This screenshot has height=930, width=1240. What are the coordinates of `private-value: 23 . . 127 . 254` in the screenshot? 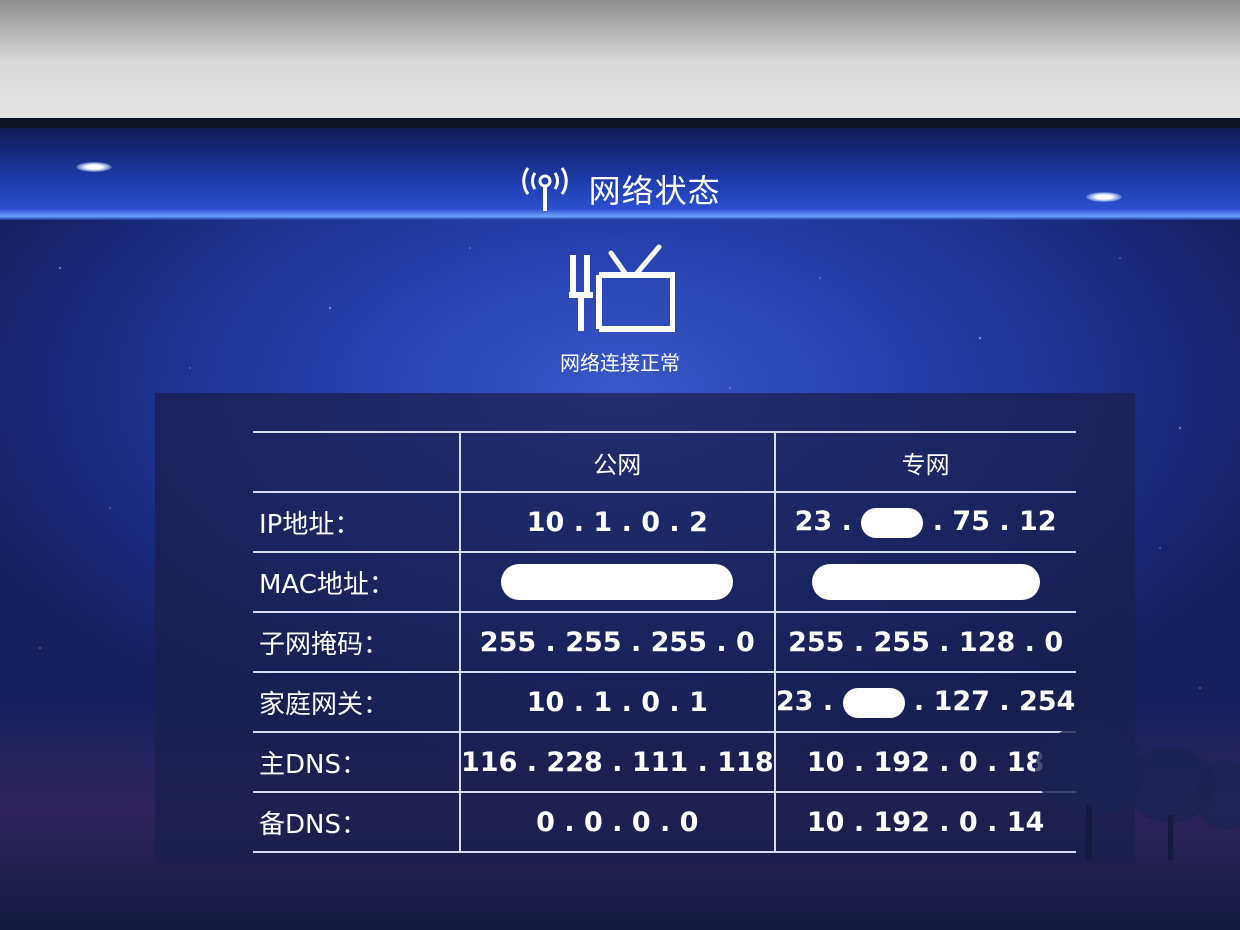 It's located at (924, 702).